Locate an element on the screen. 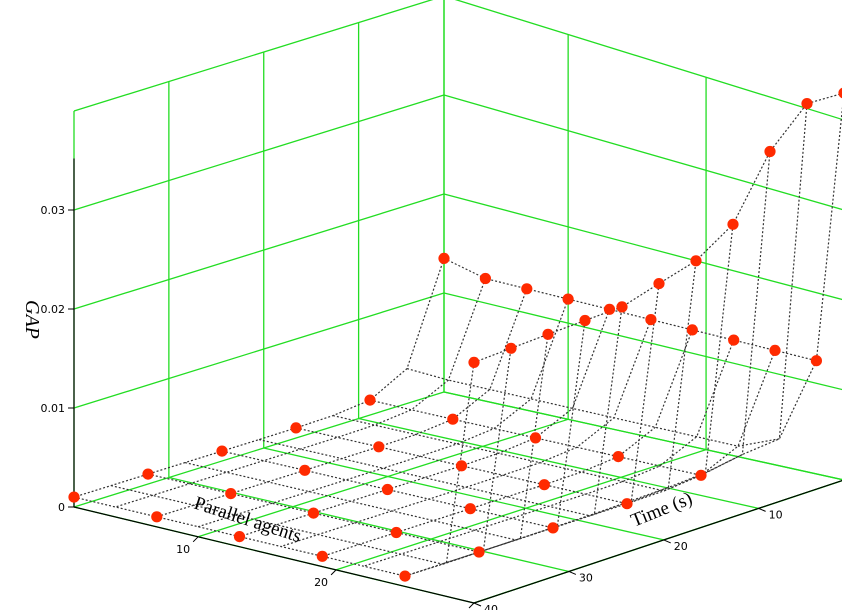 The height and width of the screenshot is (610, 842). z-tick-label: 0.02 is located at coordinates (53, 309).